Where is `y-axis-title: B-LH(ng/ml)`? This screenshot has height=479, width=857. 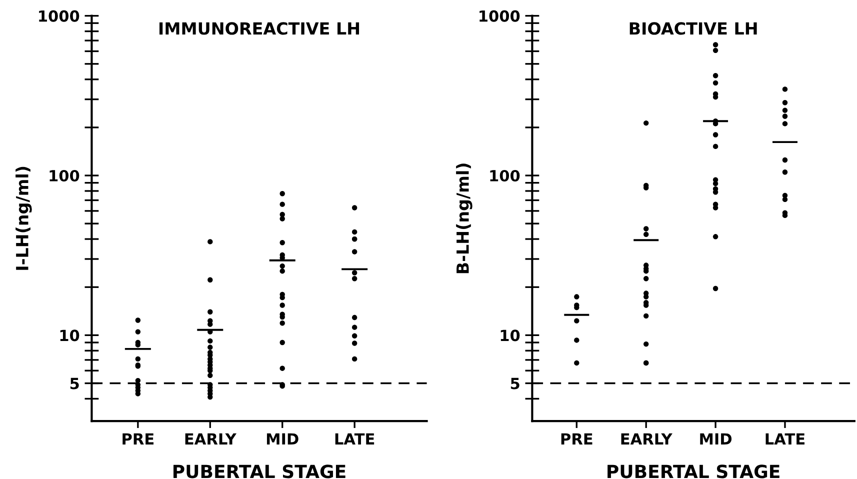 y-axis-title: B-LH(ng/ml) is located at coordinates (464, 219).